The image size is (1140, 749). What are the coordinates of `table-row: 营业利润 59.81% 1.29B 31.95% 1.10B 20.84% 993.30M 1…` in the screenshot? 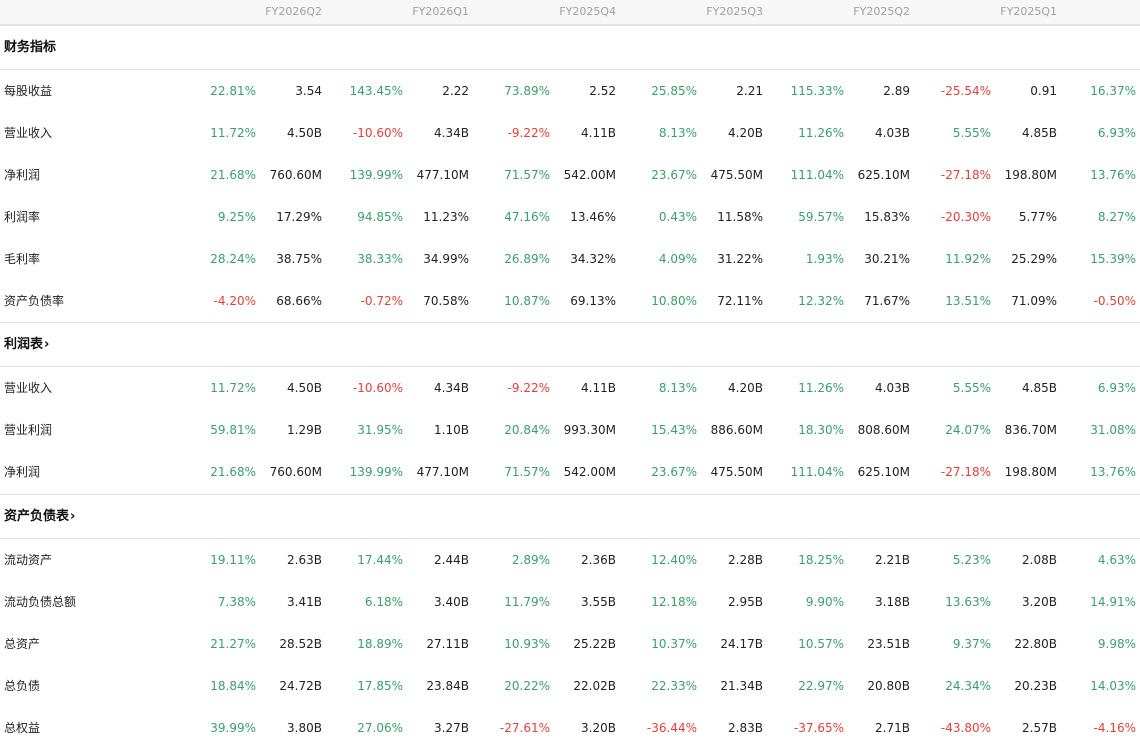 It's located at (570, 430).